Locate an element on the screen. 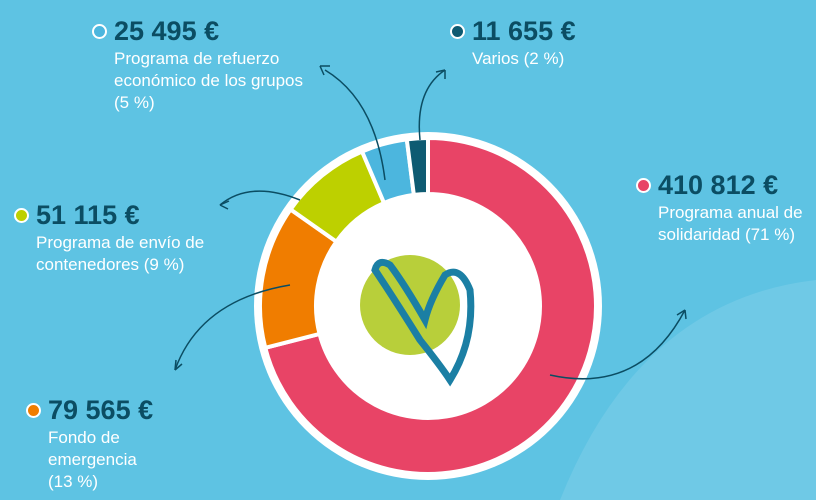 This screenshot has height=500, width=816. value-label: 410 812 € is located at coordinates (726, 185).